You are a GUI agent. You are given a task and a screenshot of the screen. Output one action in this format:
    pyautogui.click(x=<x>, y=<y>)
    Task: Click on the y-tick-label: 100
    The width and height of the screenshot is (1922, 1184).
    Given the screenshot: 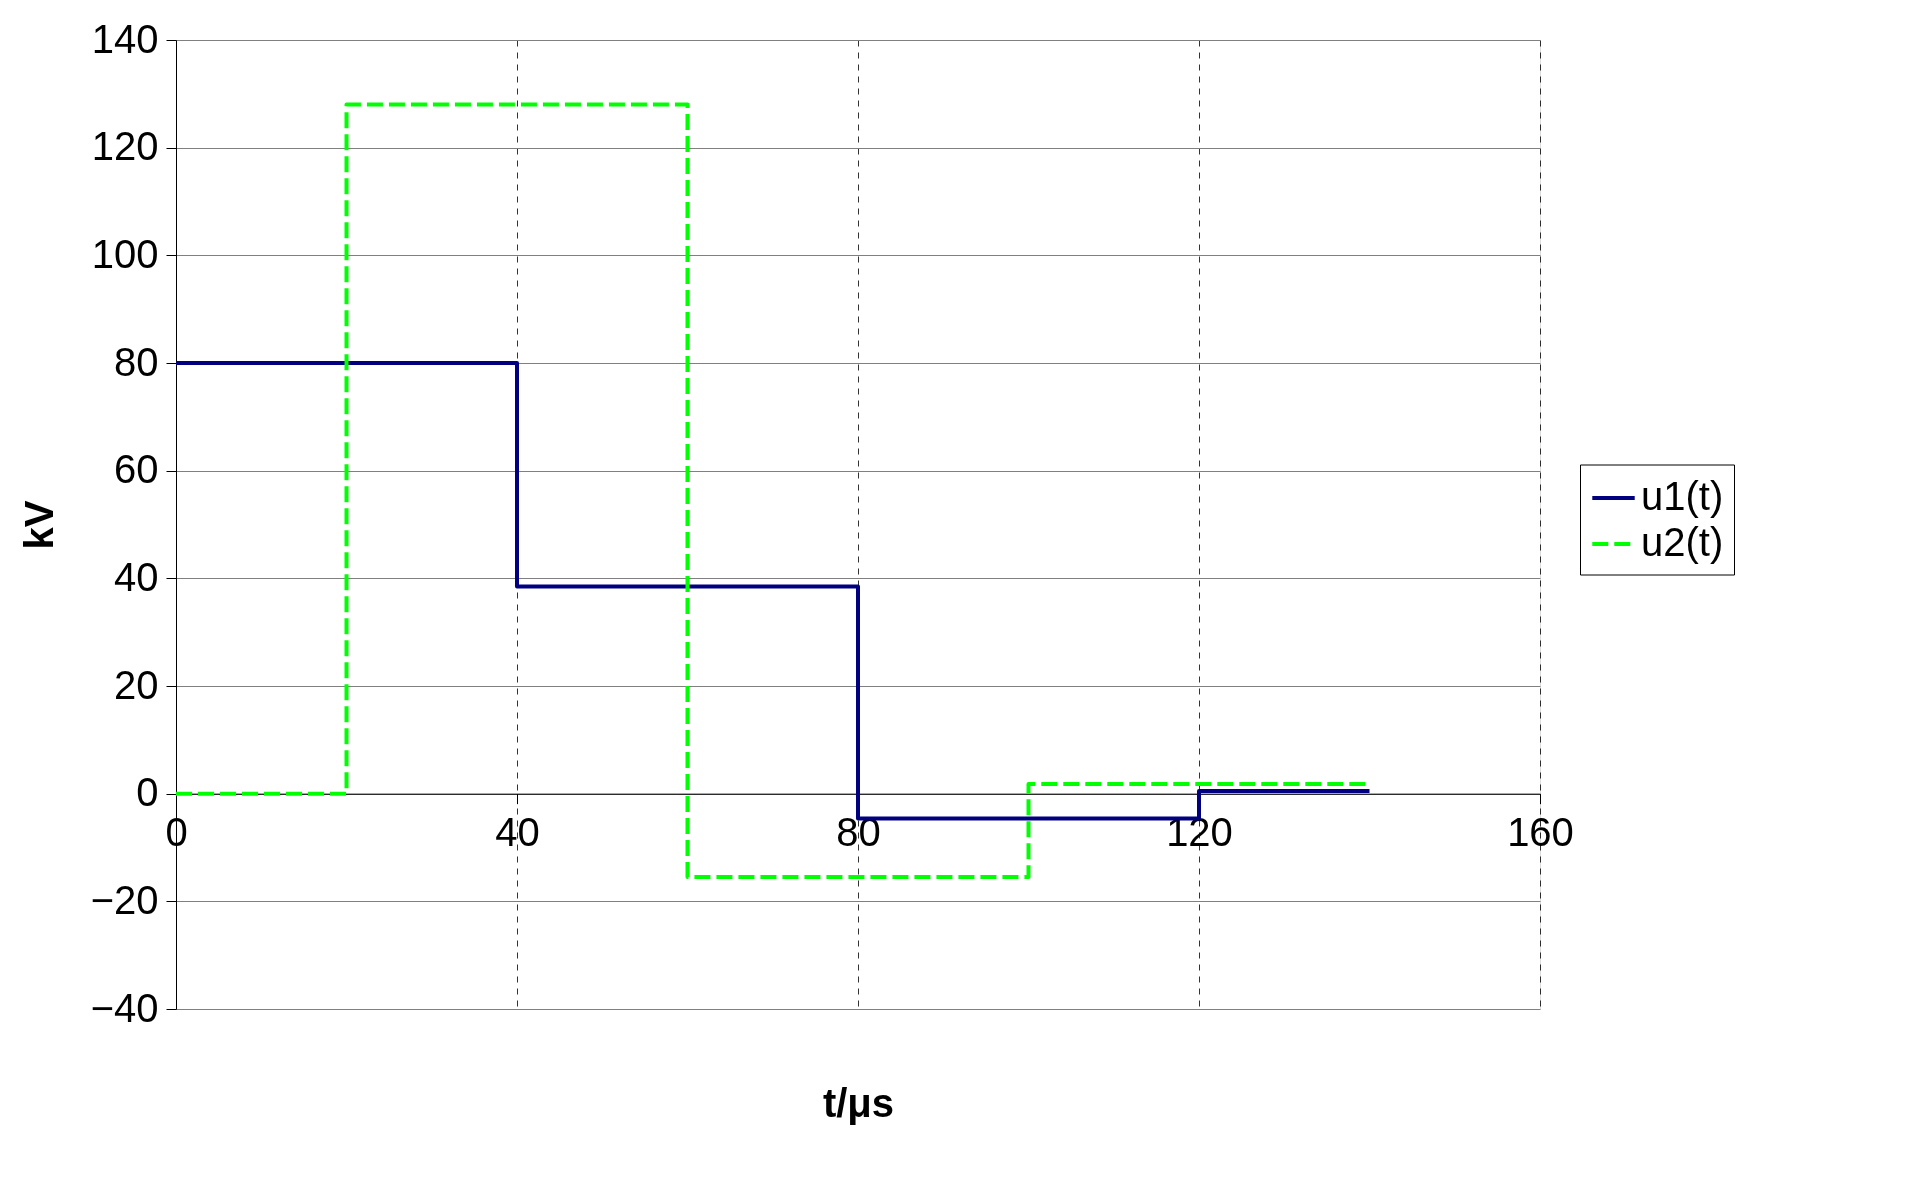 What is the action you would take?
    pyautogui.click(x=125, y=253)
    